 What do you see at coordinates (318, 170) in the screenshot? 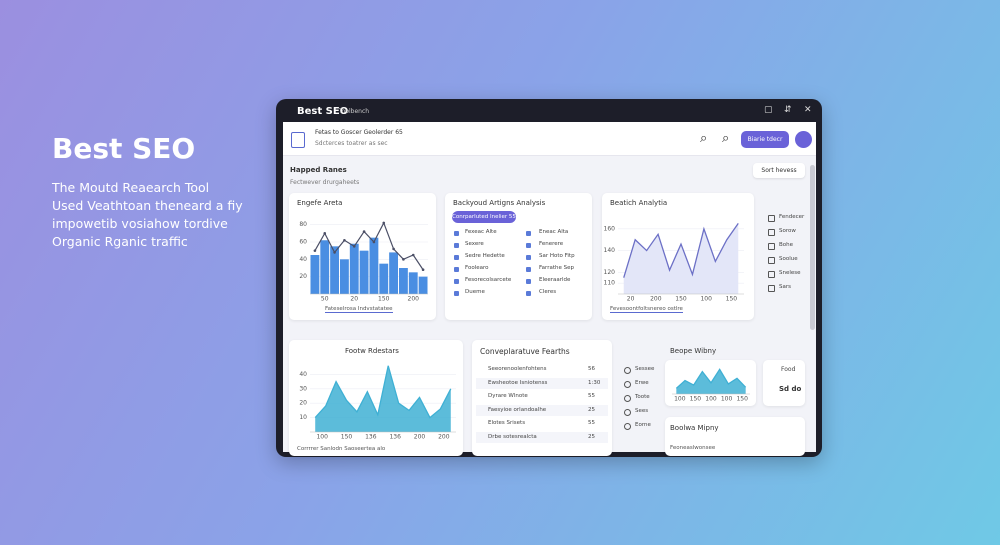
I see `section-title: Happed Ranes` at bounding box center [318, 170].